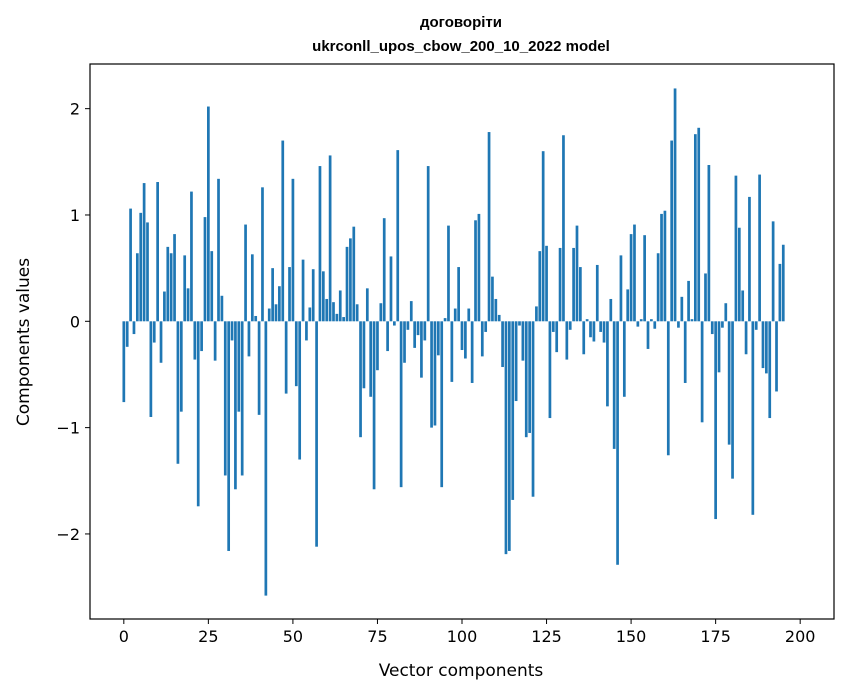 The height and width of the screenshot is (696, 847). What do you see at coordinates (546, 636) in the screenshot?
I see `x-tick-label: 125` at bounding box center [546, 636].